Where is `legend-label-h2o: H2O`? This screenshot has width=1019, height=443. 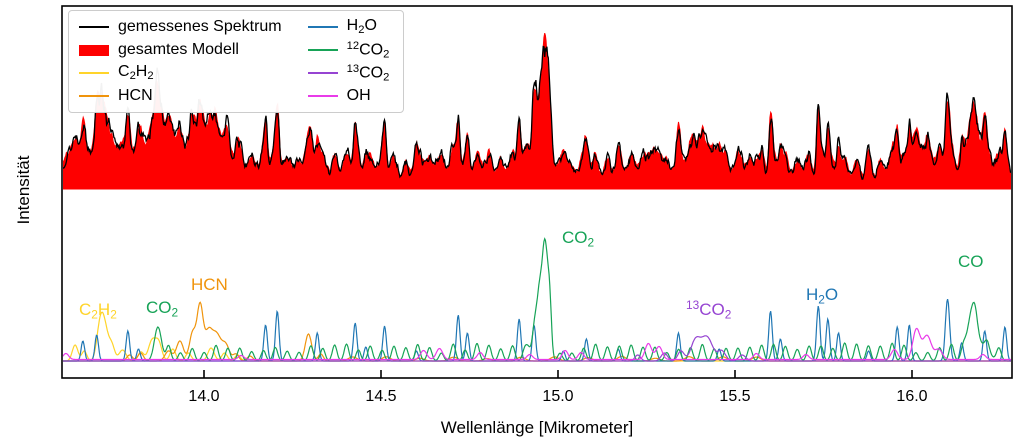
legend-label-h2o: H2O is located at coordinates (361, 27).